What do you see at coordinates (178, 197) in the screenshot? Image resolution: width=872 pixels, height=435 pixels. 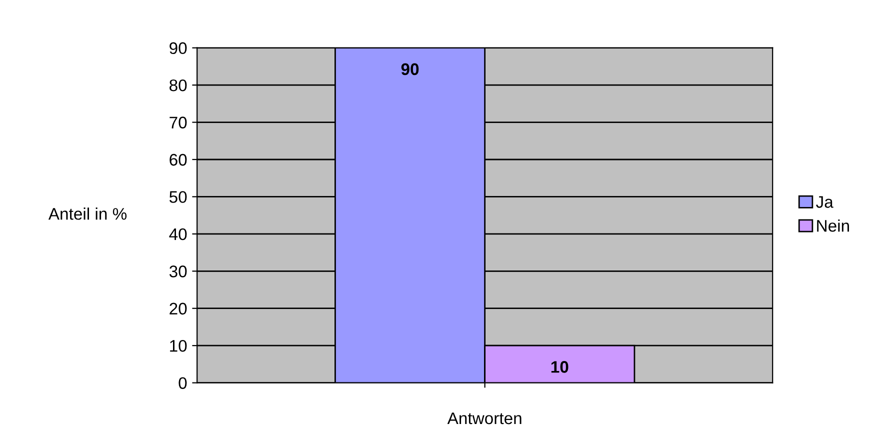 I see `y-tick-label: 50` at bounding box center [178, 197].